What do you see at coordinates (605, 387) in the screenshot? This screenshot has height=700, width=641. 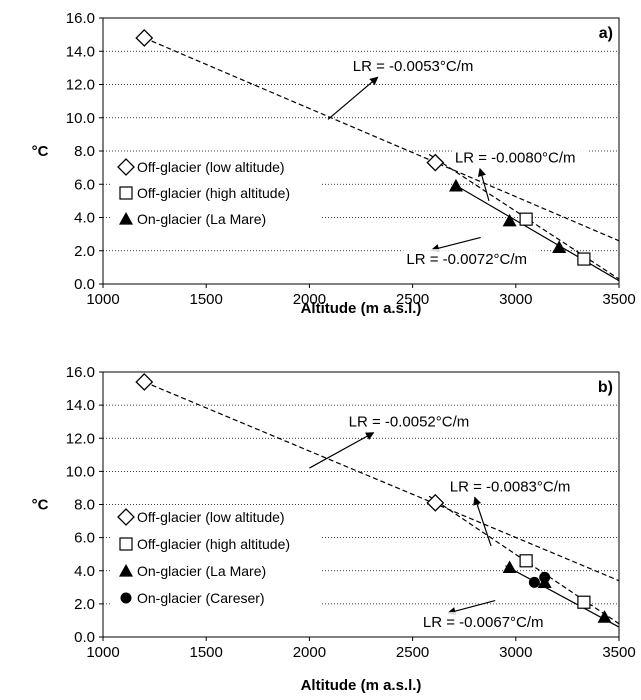 I see `panel-label: b)` at bounding box center [605, 387].